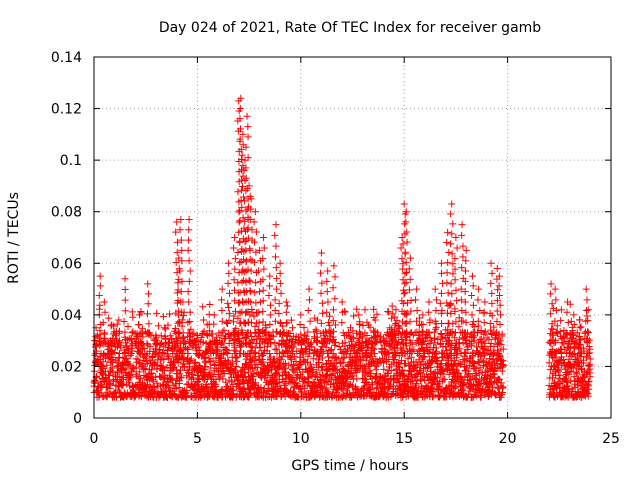 This screenshot has width=640, height=485. Describe the element at coordinates (71, 161) in the screenshot. I see `y-tick-label: 0.1` at that location.